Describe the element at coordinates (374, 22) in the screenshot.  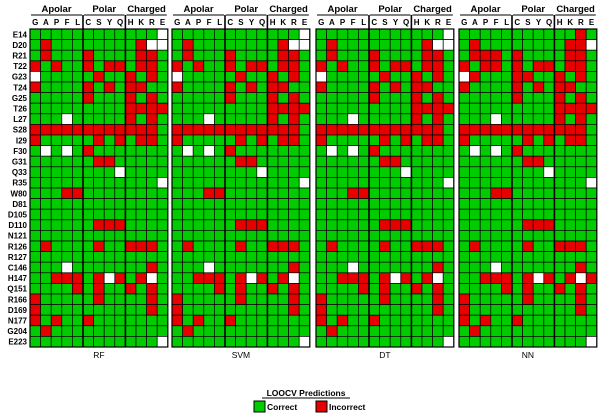
I see `column-label-c: C` at that location.